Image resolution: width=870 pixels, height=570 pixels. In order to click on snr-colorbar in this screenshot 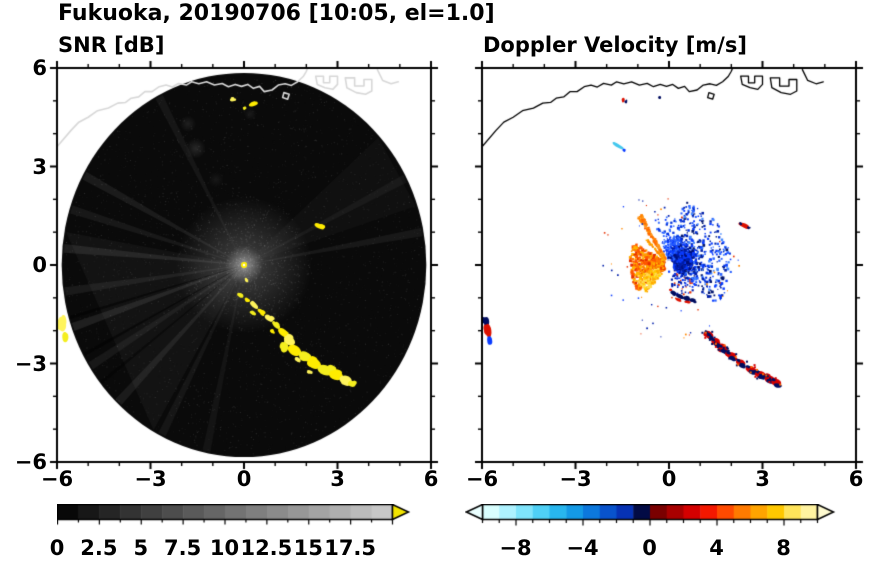, I will do `click(235, 516)`.